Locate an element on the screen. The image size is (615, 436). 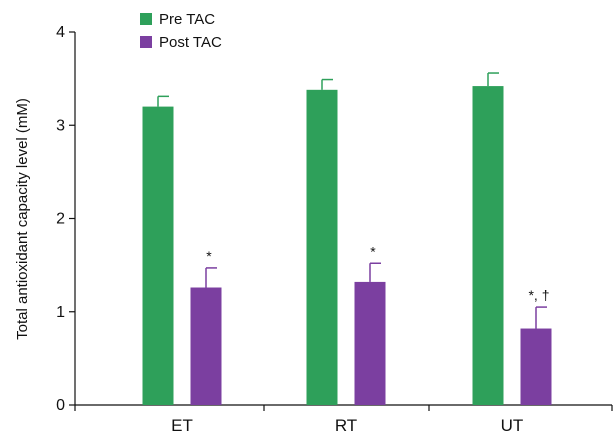
y-tick-label: 0 is located at coordinates (60, 405).